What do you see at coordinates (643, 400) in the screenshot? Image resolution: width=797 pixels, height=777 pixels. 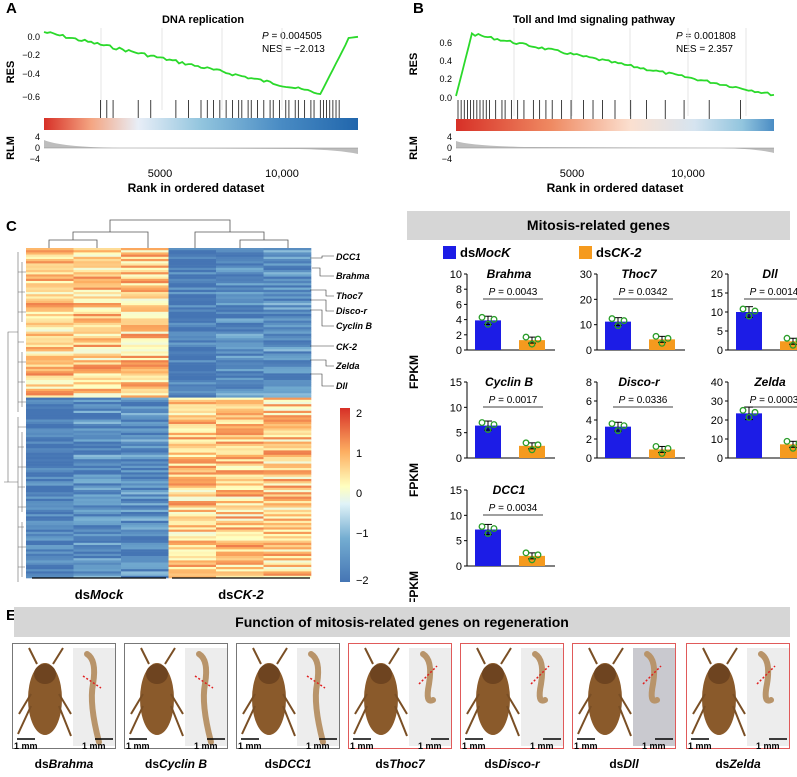 I see `bar-chart-pvalue: P = 0.0336` at bounding box center [643, 400].